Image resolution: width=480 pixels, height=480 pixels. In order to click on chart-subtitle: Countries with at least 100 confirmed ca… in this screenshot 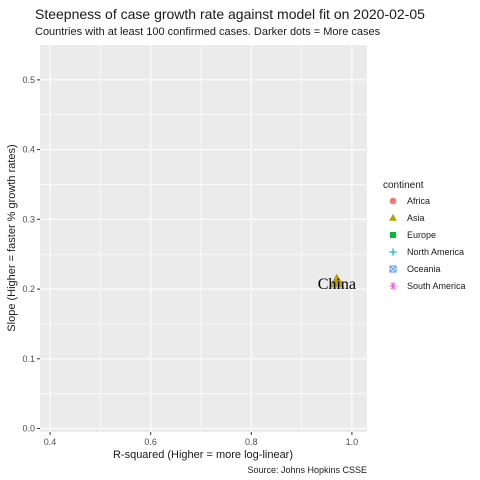, I will do `click(208, 32)`.